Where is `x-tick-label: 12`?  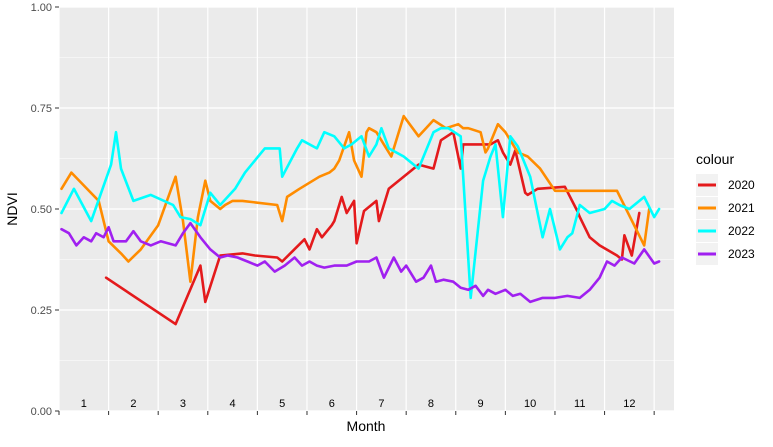 x-tick-label: 12 is located at coordinates (629, 404).